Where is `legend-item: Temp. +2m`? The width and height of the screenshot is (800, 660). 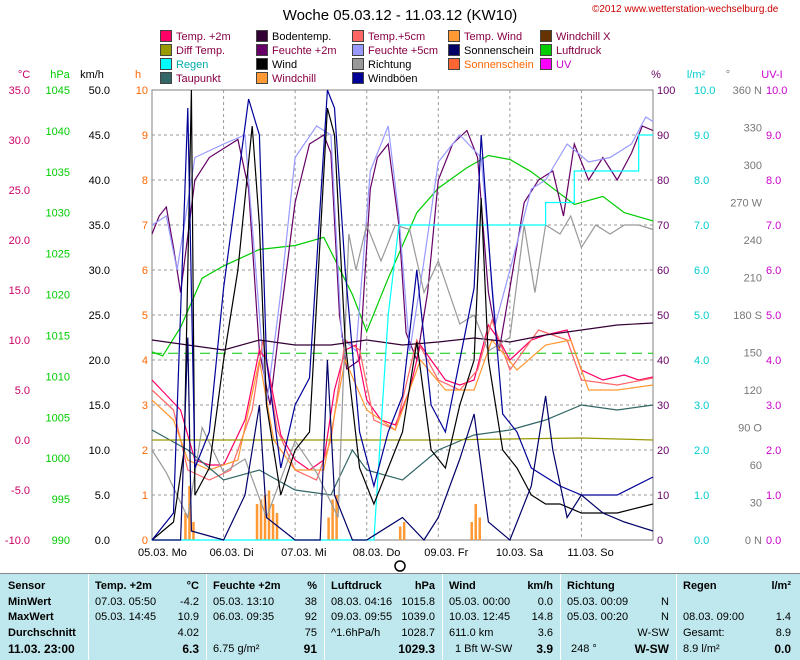 legend-item: Temp. +2m is located at coordinates (195, 37).